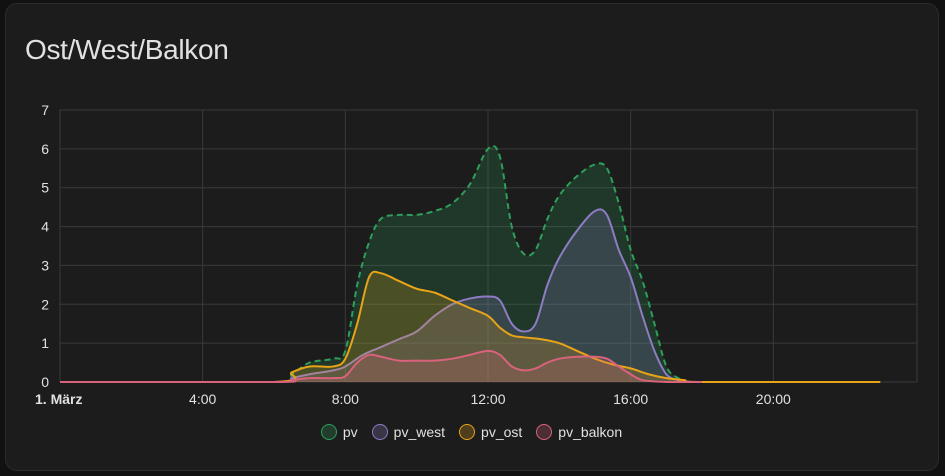  I want to click on x-tick-label: 1. März, so click(58, 399).